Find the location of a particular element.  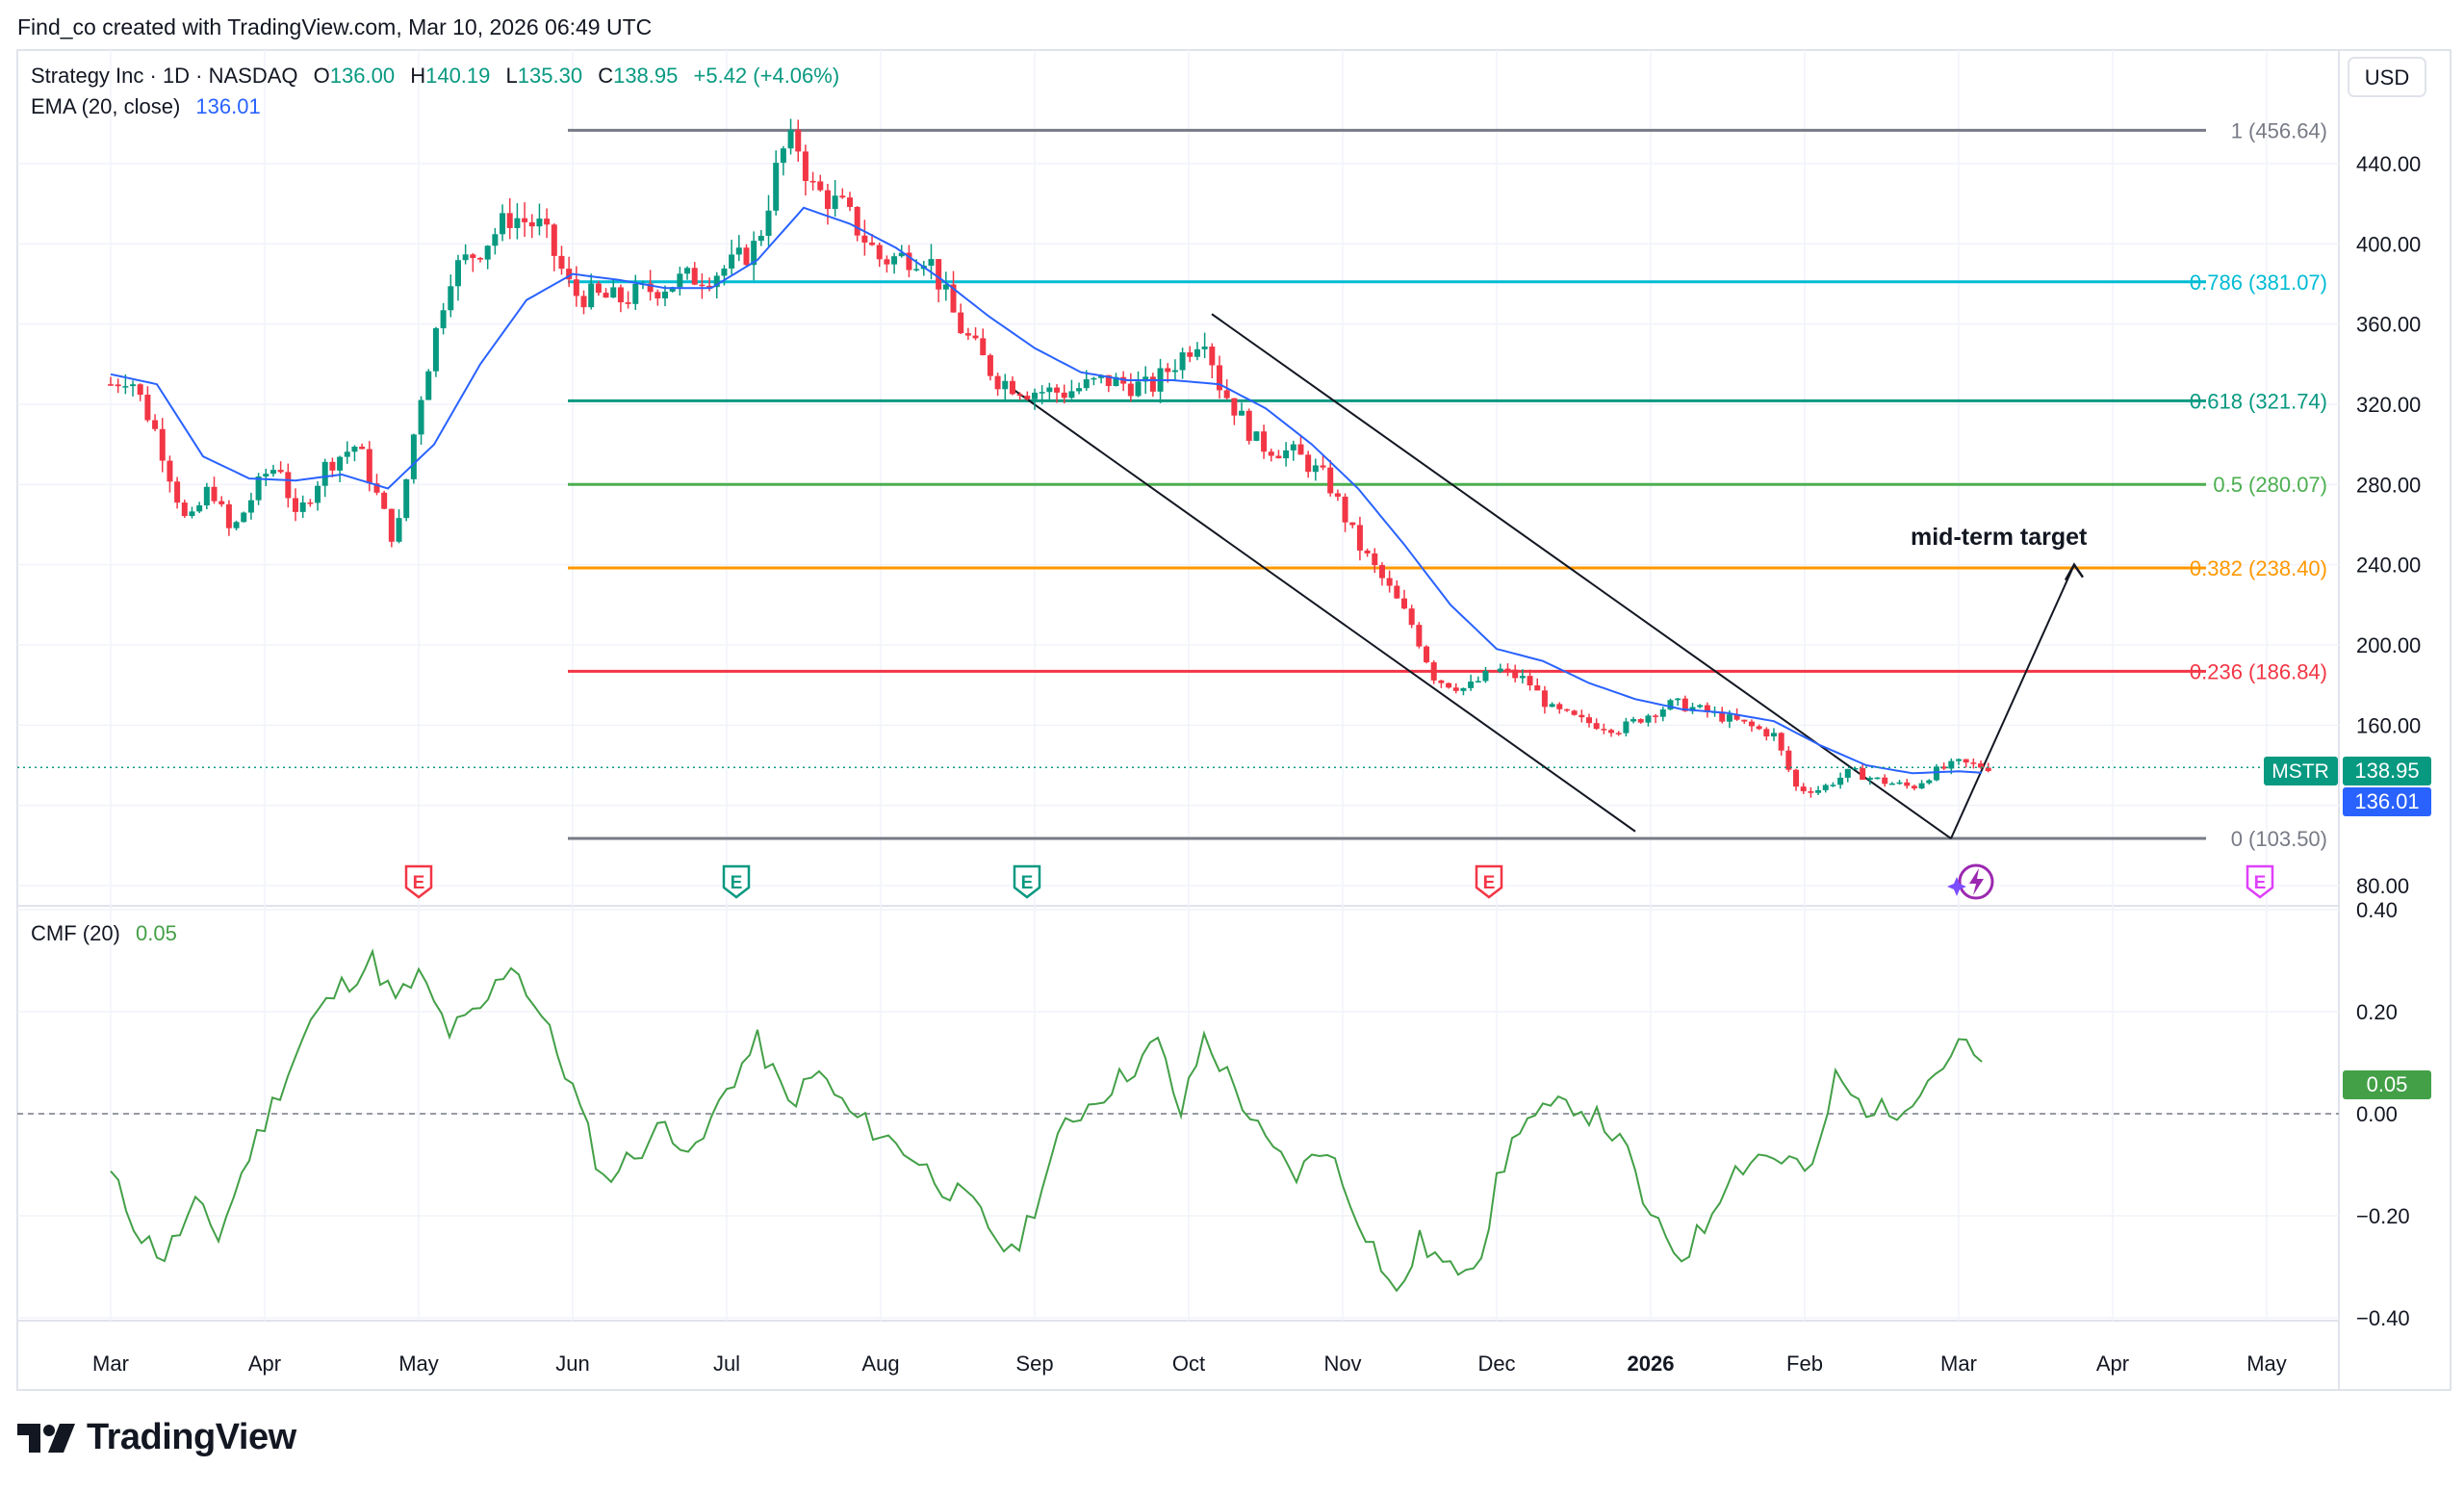

svg-text: 136.01 is located at coordinates (2386, 801).